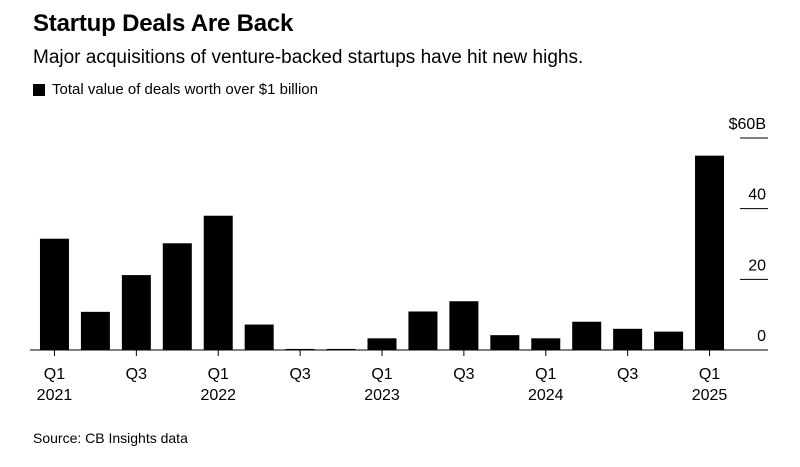 The image size is (800, 467). I want to click on bar-q1-2023, so click(382, 344).